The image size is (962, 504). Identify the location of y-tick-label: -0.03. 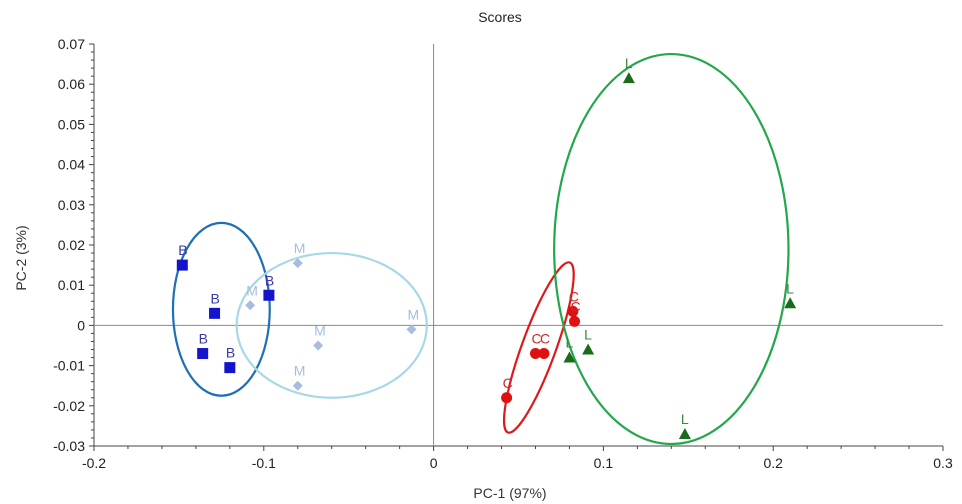
(69, 446).